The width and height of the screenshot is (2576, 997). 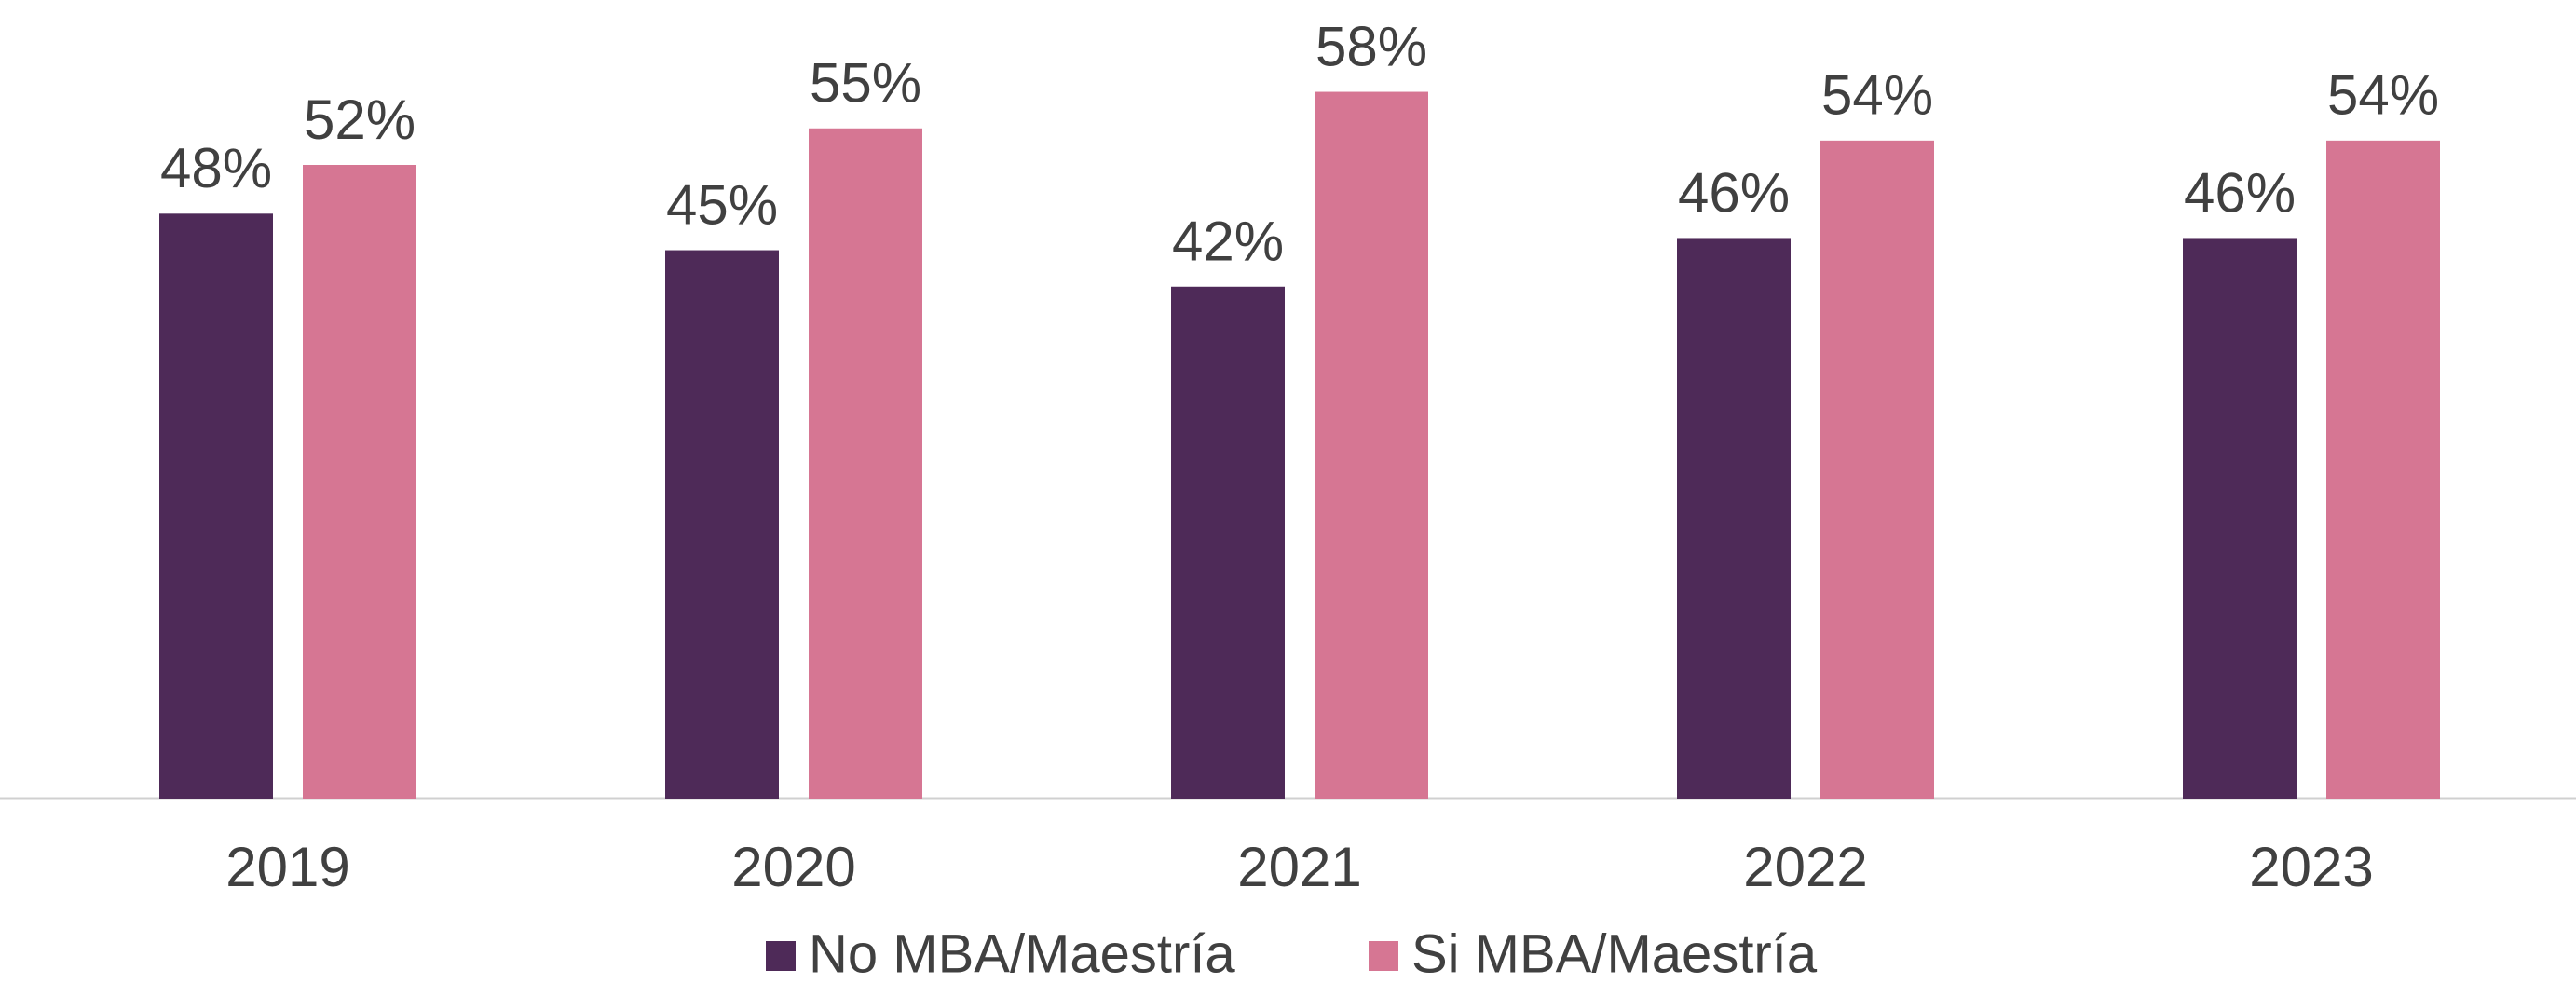 What do you see at coordinates (216, 168) in the screenshot?
I see `data-label: 48%` at bounding box center [216, 168].